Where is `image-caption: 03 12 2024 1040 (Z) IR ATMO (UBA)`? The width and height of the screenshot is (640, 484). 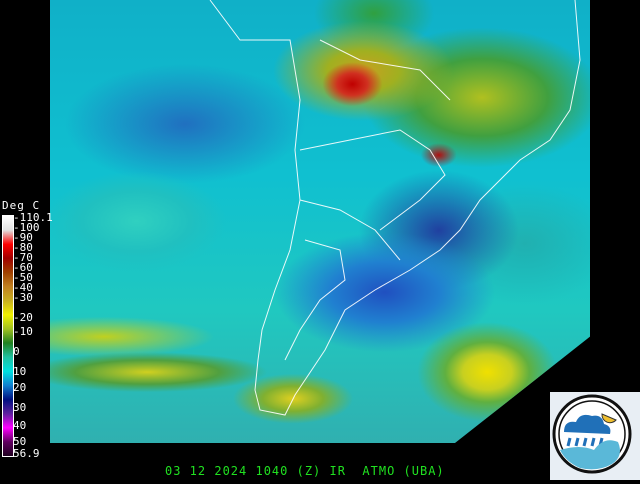
image-caption: 03 12 2024 1040 (Z) IR ATMO (UBA) is located at coordinates (305, 471).